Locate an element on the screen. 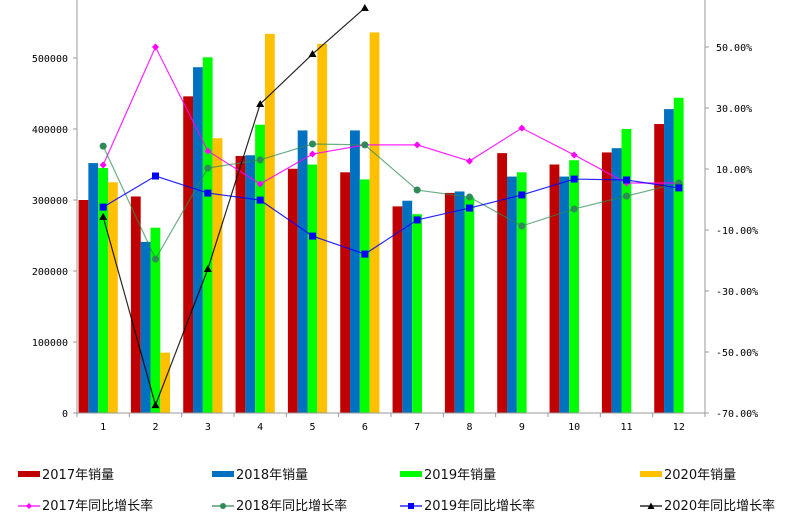 The width and height of the screenshot is (791, 516). right-tick-label: 50.00% is located at coordinates (734, 48).